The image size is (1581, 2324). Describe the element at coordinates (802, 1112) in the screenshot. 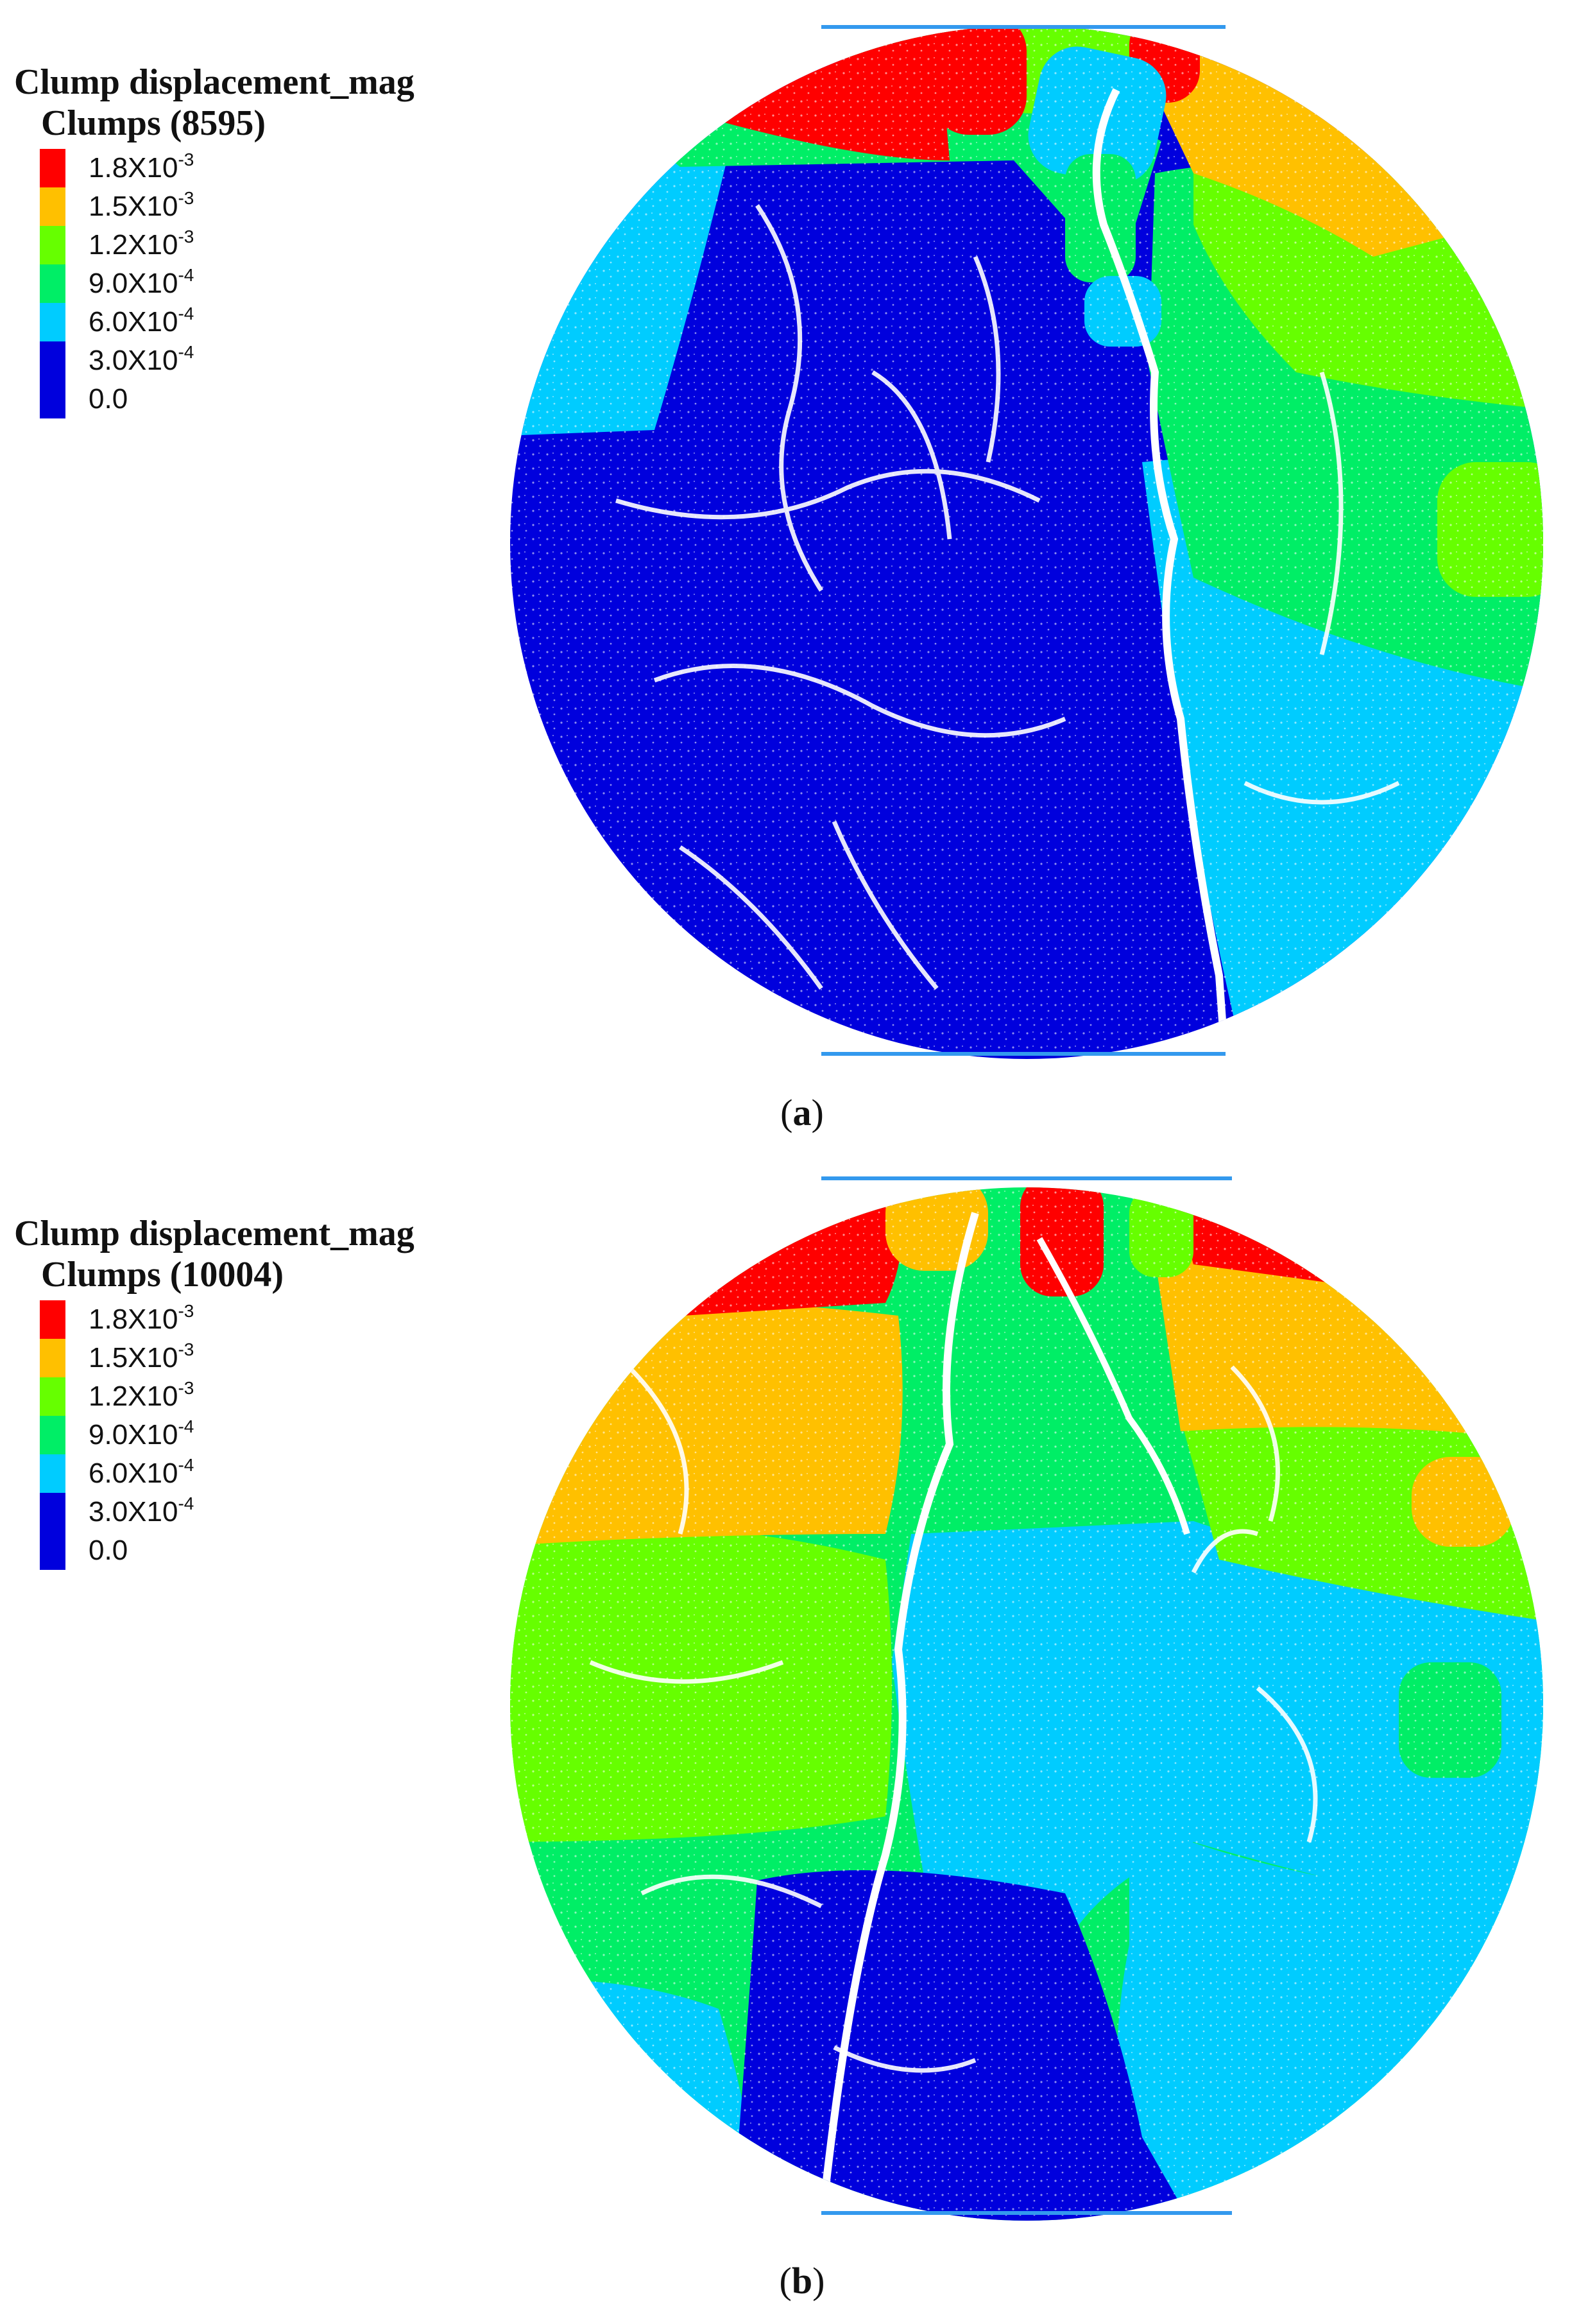

I see `caption-a: (a)` at that location.